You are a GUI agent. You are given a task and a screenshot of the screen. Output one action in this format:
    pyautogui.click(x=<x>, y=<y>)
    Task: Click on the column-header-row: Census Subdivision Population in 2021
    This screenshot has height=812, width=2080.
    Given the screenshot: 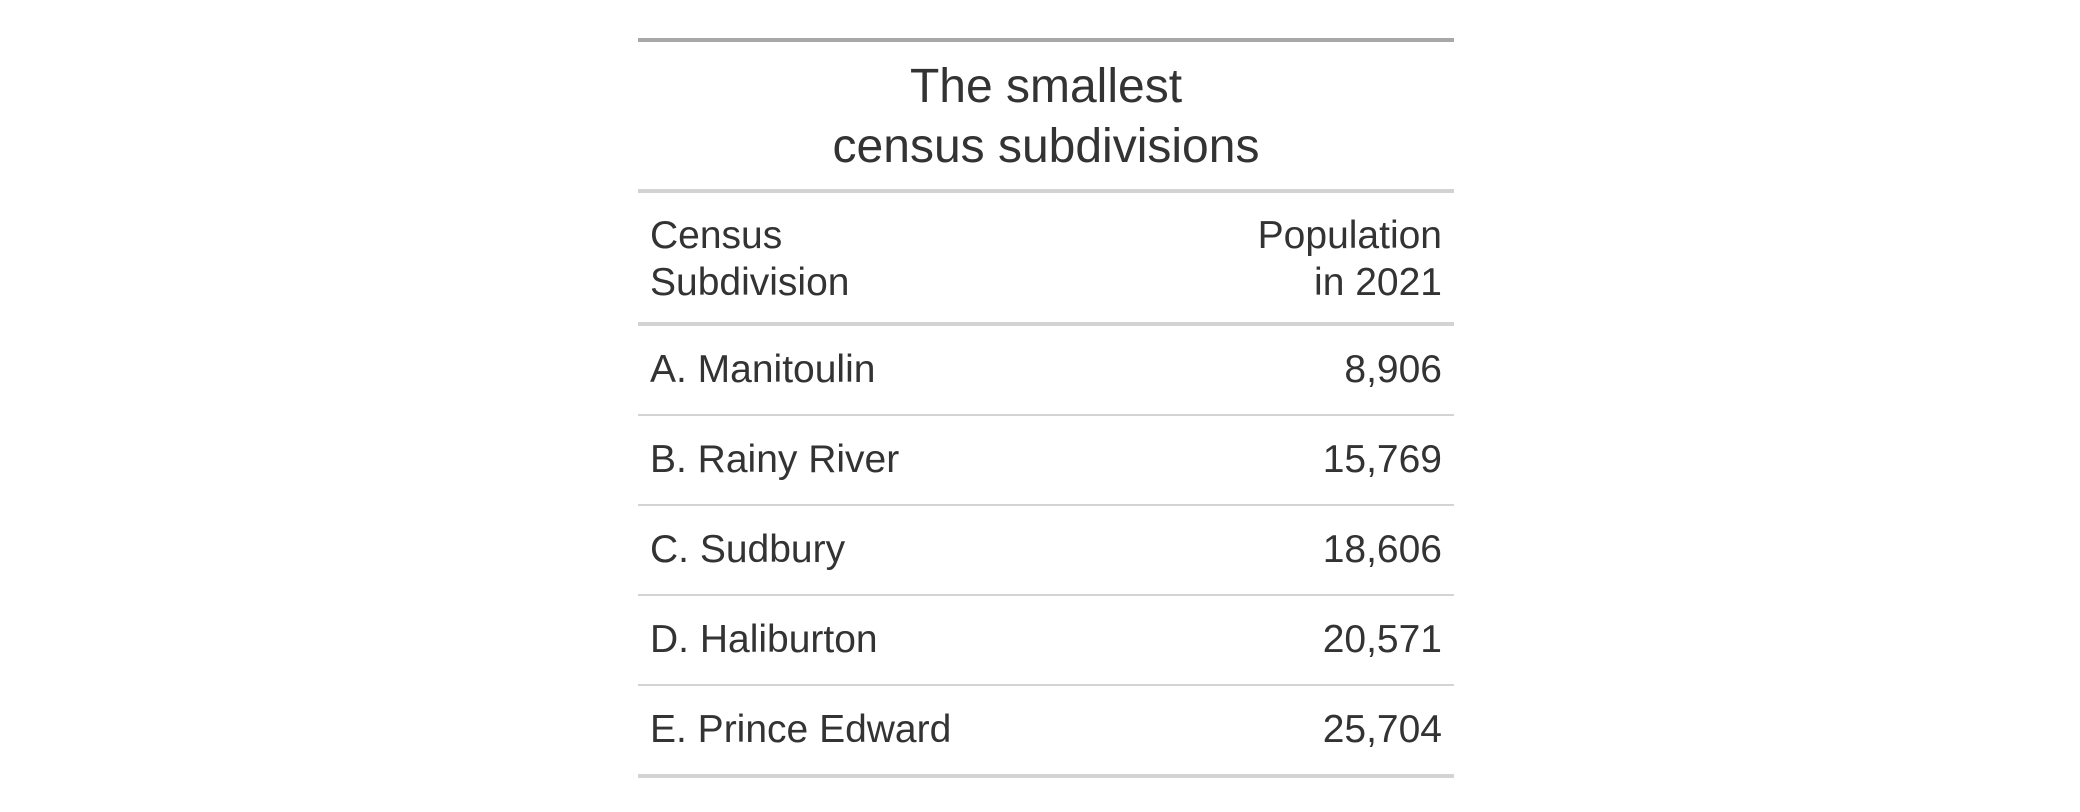 What is the action you would take?
    pyautogui.click(x=1046, y=258)
    